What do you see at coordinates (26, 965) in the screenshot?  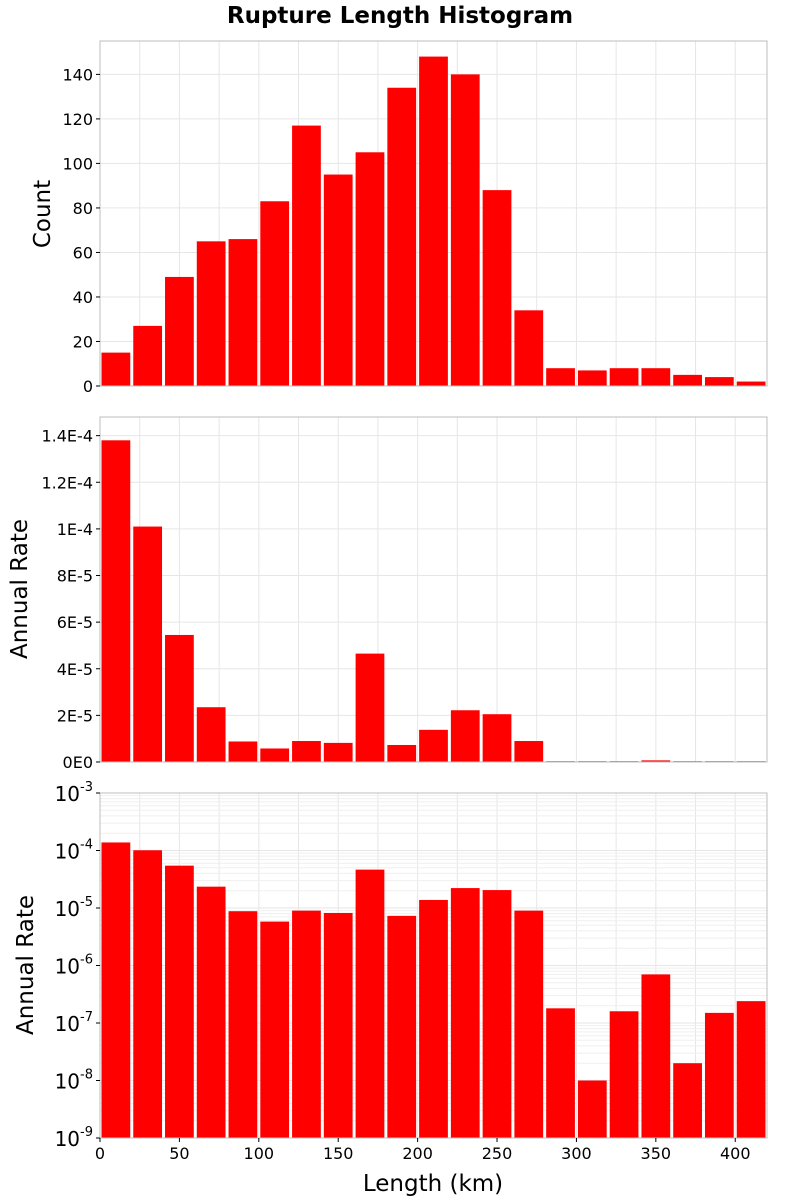 I see `y-axis-label-annual-rate-log: Annual Rate` at bounding box center [26, 965].